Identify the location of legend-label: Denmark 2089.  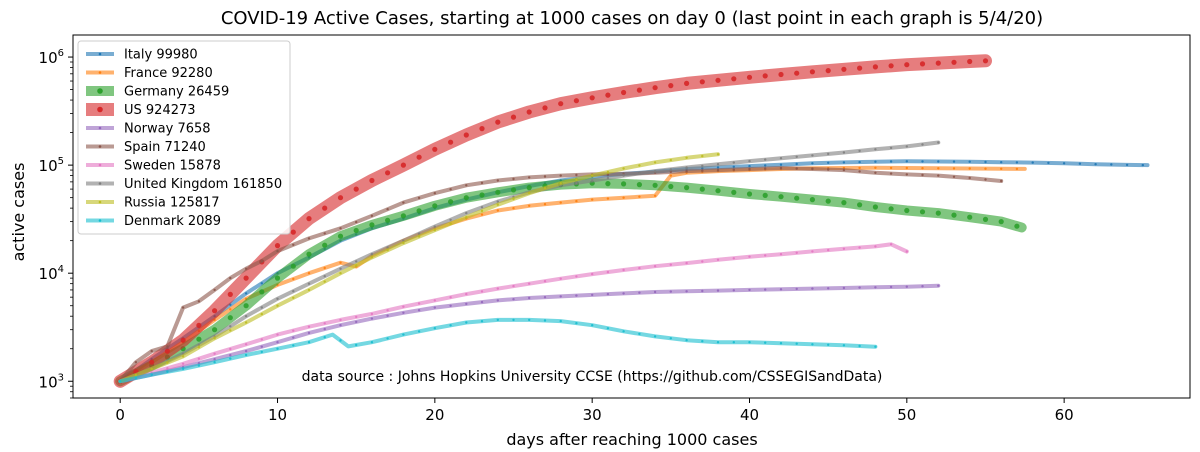
(172, 221).